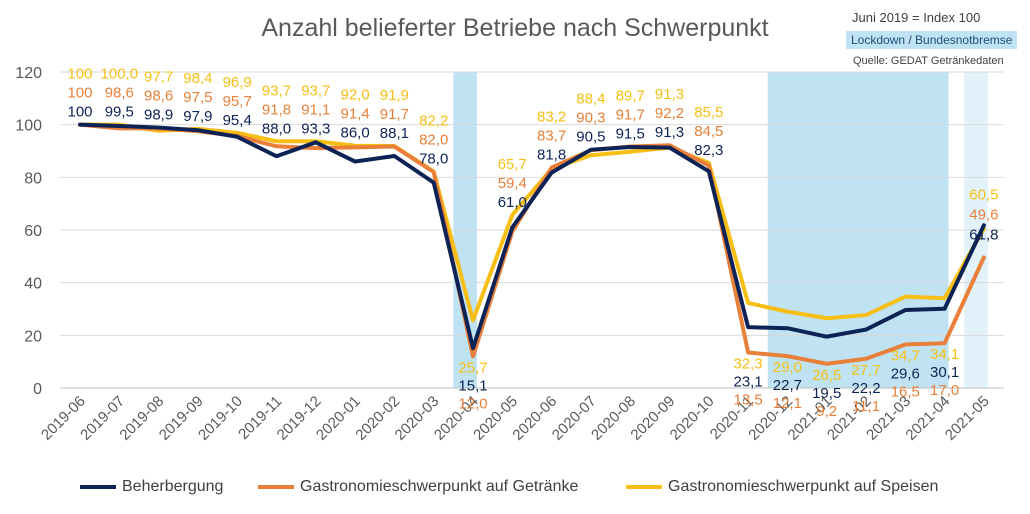  What do you see at coordinates (33, 336) in the screenshot?
I see `y-tick-label-20: 20` at bounding box center [33, 336].